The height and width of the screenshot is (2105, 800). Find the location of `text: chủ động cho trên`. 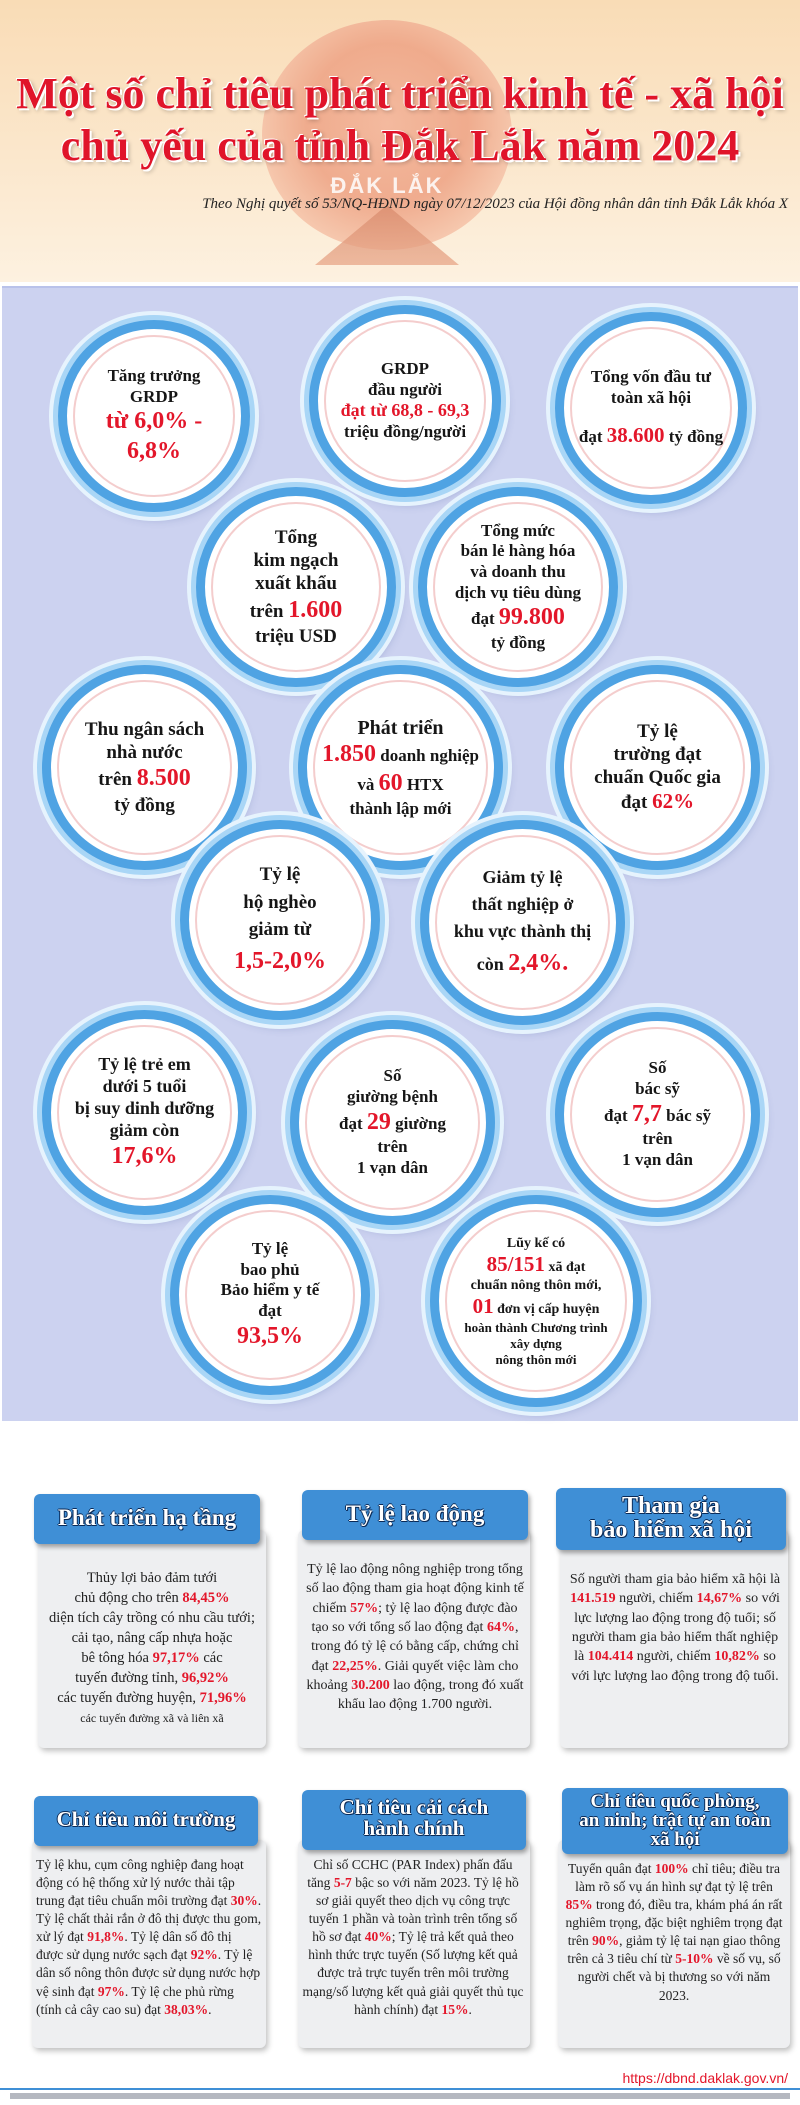

text: chủ động cho trên is located at coordinates (128, 1598).